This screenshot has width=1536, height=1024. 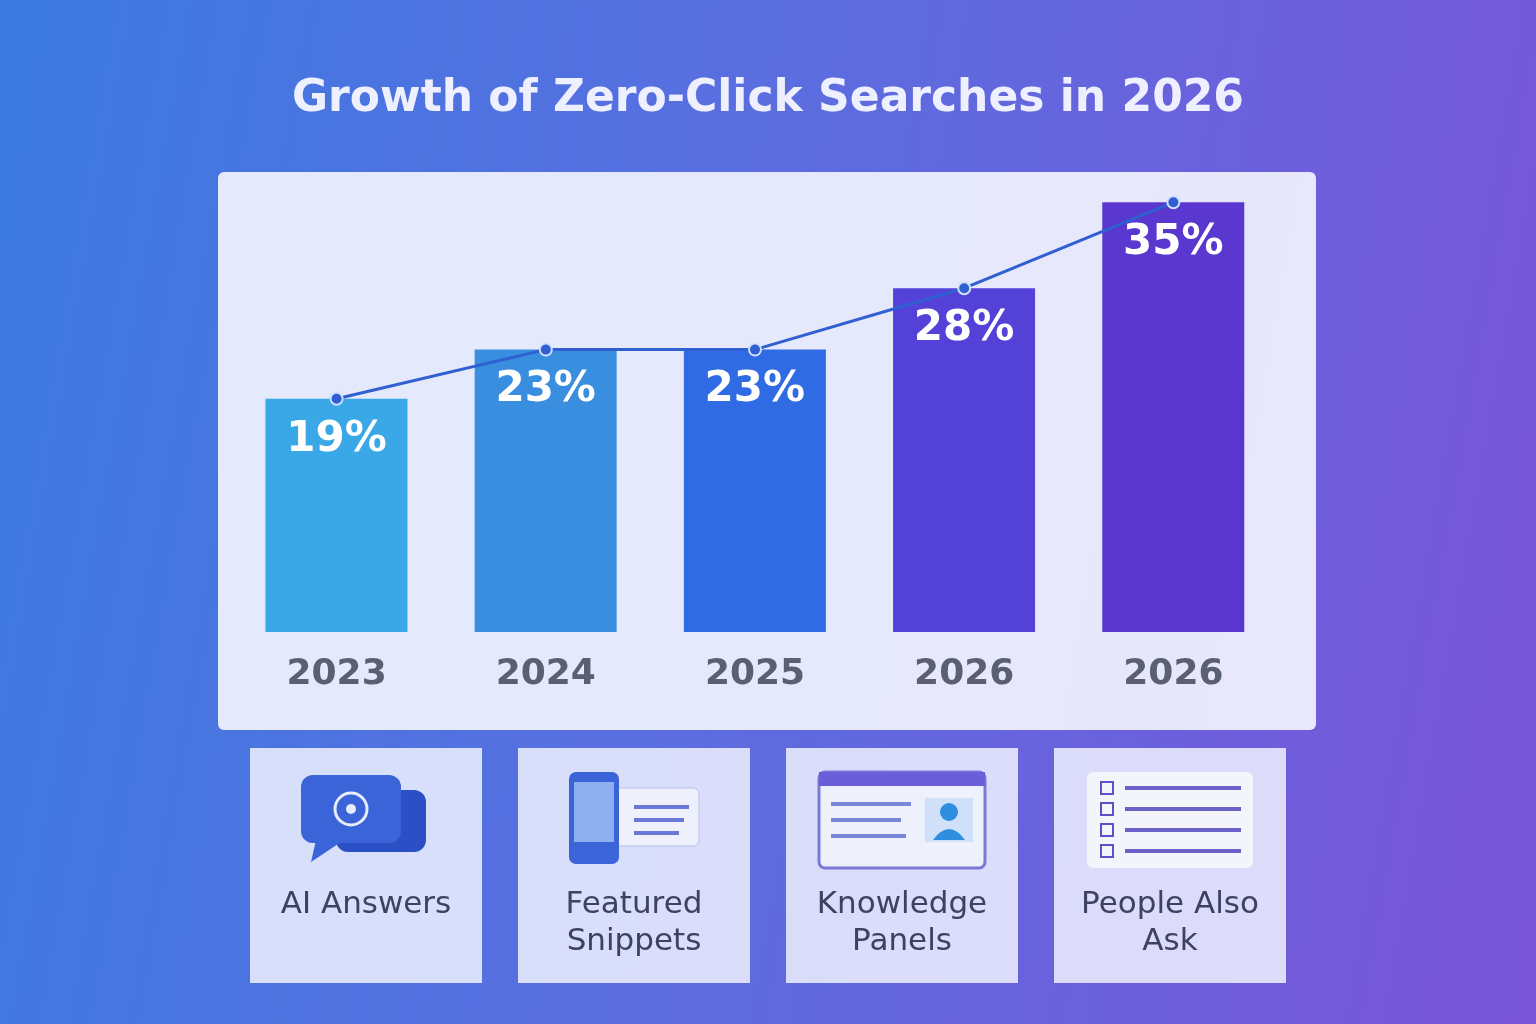 I want to click on chart-title: Growth of Zero-Click Searches in 2026, so click(x=768, y=95).